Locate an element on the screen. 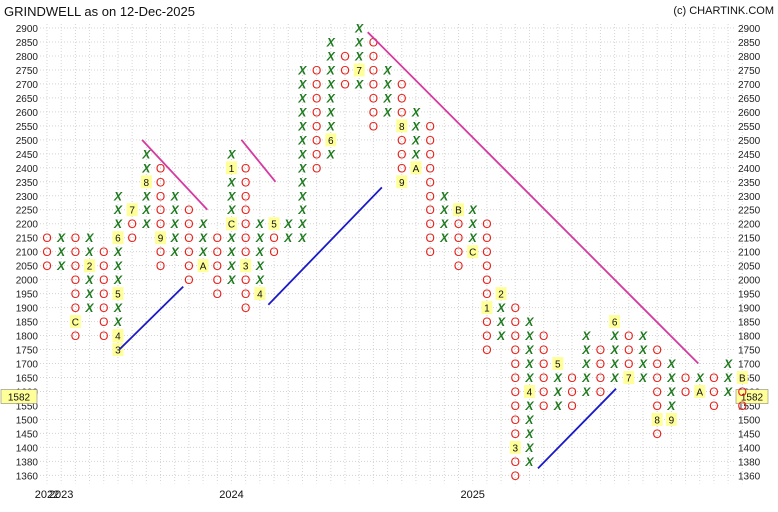 This screenshot has height=512, width=778. y-tick-label-right: 1750 is located at coordinates (749, 351).